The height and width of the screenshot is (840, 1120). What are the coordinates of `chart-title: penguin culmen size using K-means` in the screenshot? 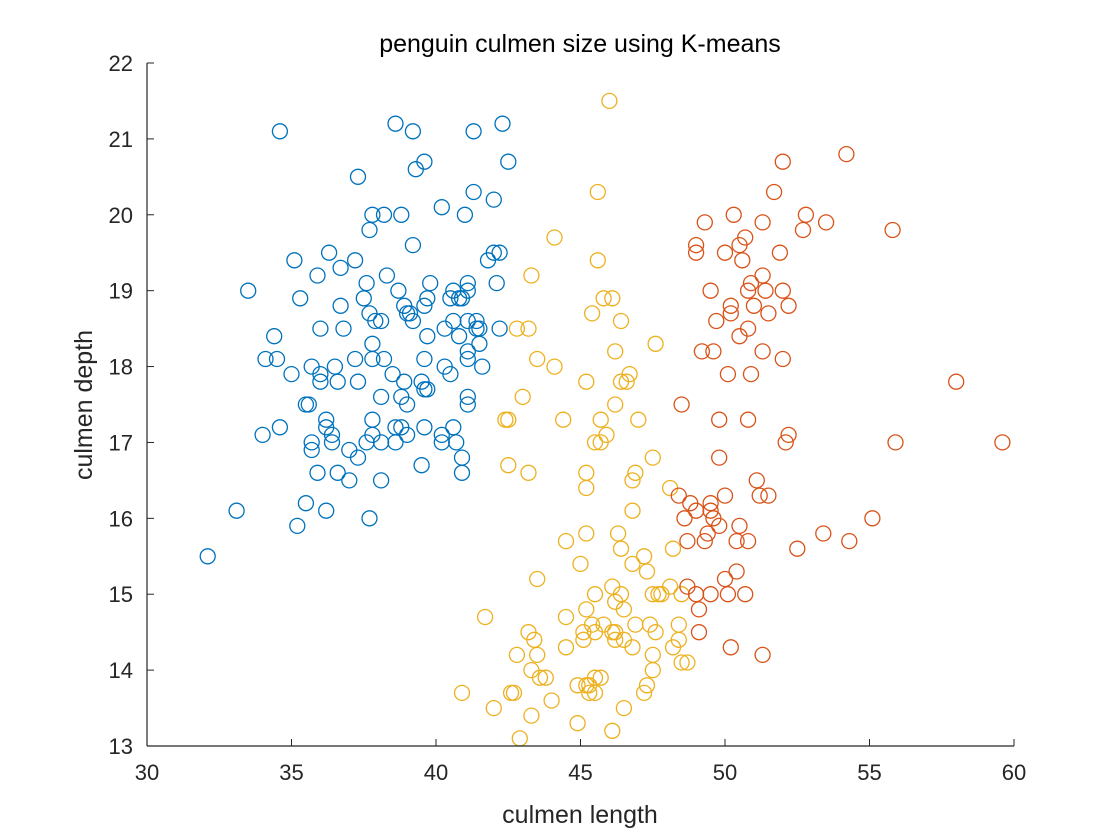 It's located at (580, 44).